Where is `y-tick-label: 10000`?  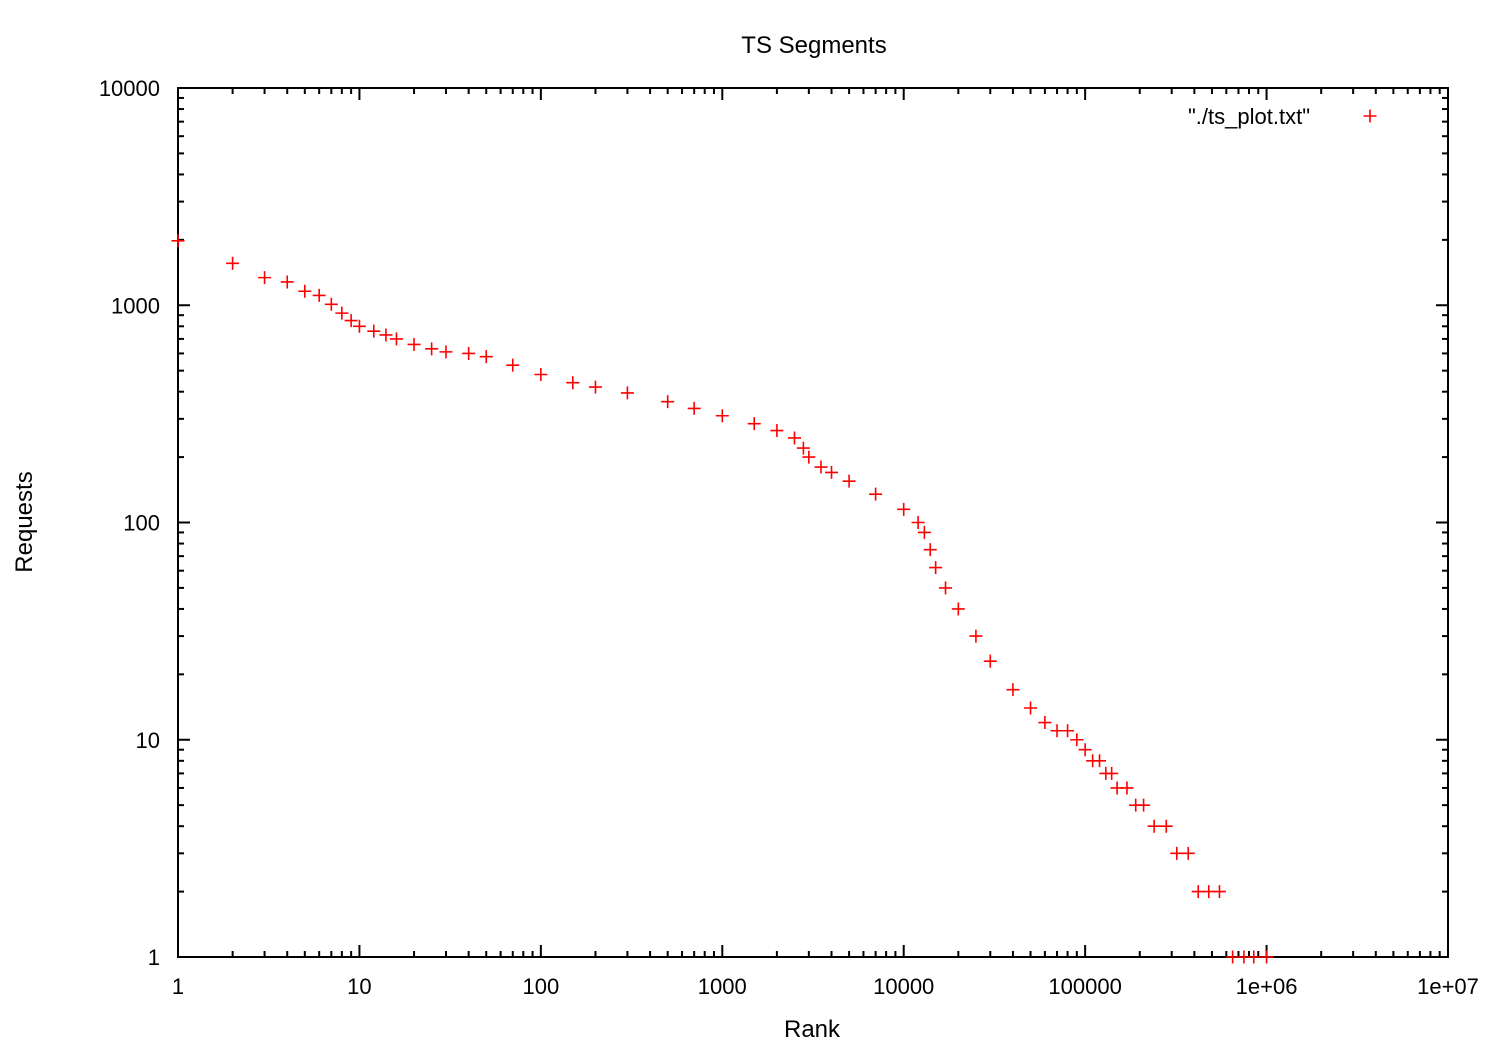
y-tick-label: 10000 is located at coordinates (129, 88).